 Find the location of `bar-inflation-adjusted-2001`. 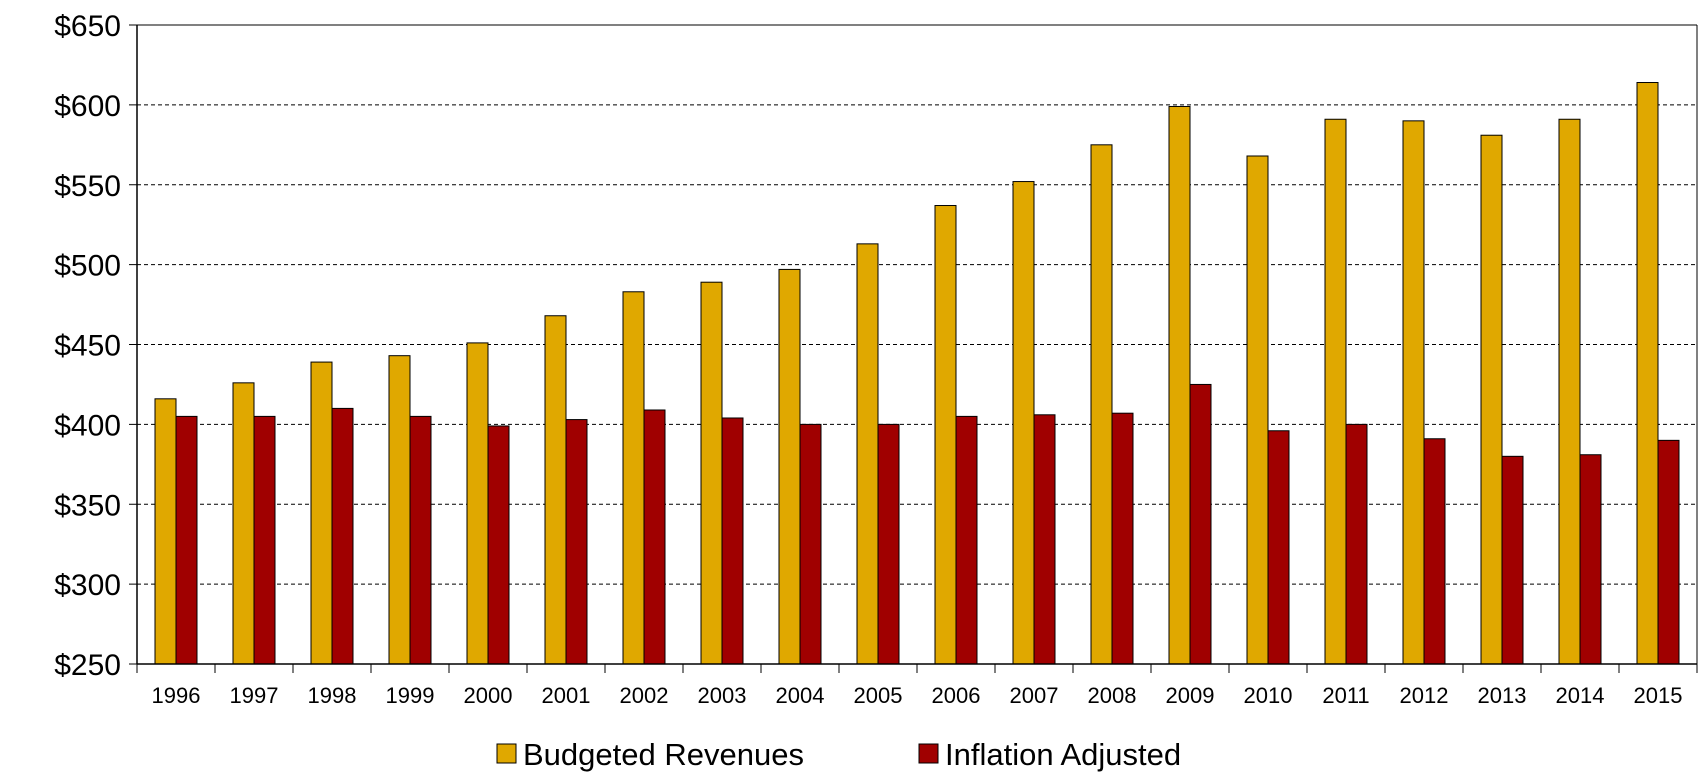

bar-inflation-adjusted-2001 is located at coordinates (576, 542).